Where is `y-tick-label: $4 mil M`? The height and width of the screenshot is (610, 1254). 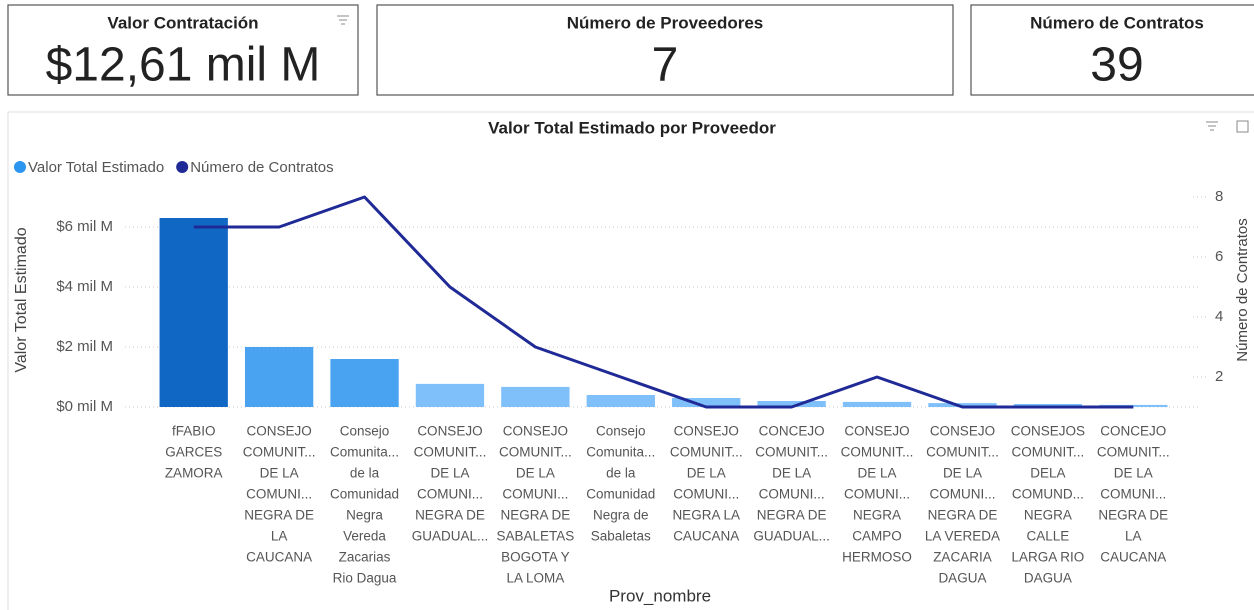
y-tick-label: $4 mil M is located at coordinates (84, 286).